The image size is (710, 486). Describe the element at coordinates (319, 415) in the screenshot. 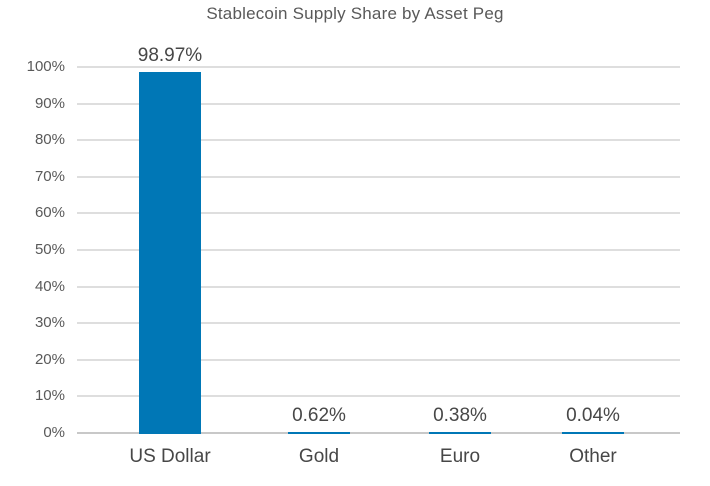

I see `value-label-gold: 0.62%` at that location.